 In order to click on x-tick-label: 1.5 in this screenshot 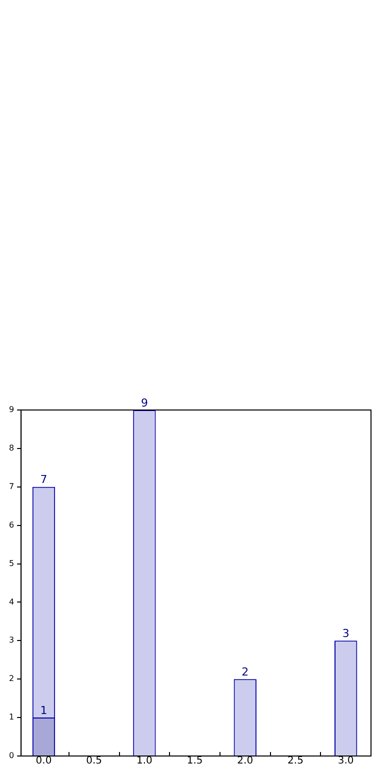, I will do `click(194, 761)`.